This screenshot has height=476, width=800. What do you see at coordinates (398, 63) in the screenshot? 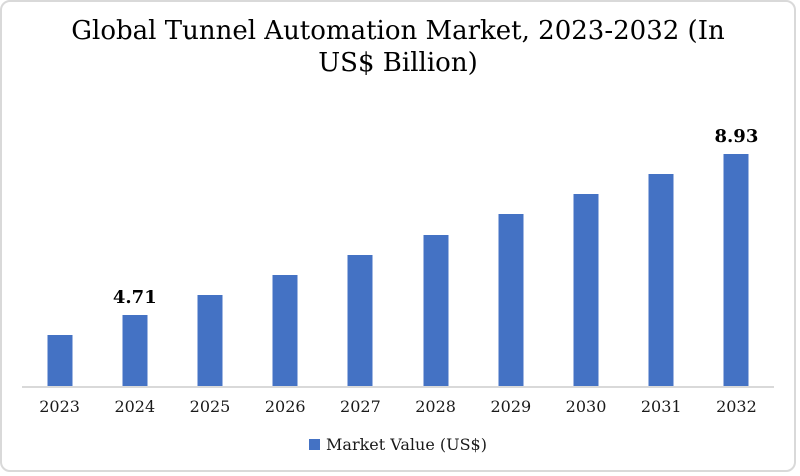
I see `chart-title-line-2: US$ Billion)` at bounding box center [398, 63].